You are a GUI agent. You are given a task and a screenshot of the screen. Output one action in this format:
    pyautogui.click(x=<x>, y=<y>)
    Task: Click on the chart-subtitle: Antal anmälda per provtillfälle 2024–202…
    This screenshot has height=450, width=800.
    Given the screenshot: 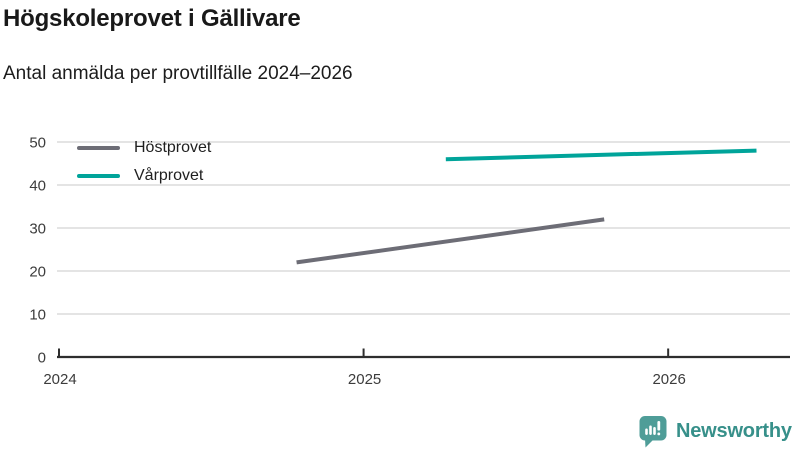 What is the action you would take?
    pyautogui.click(x=178, y=73)
    